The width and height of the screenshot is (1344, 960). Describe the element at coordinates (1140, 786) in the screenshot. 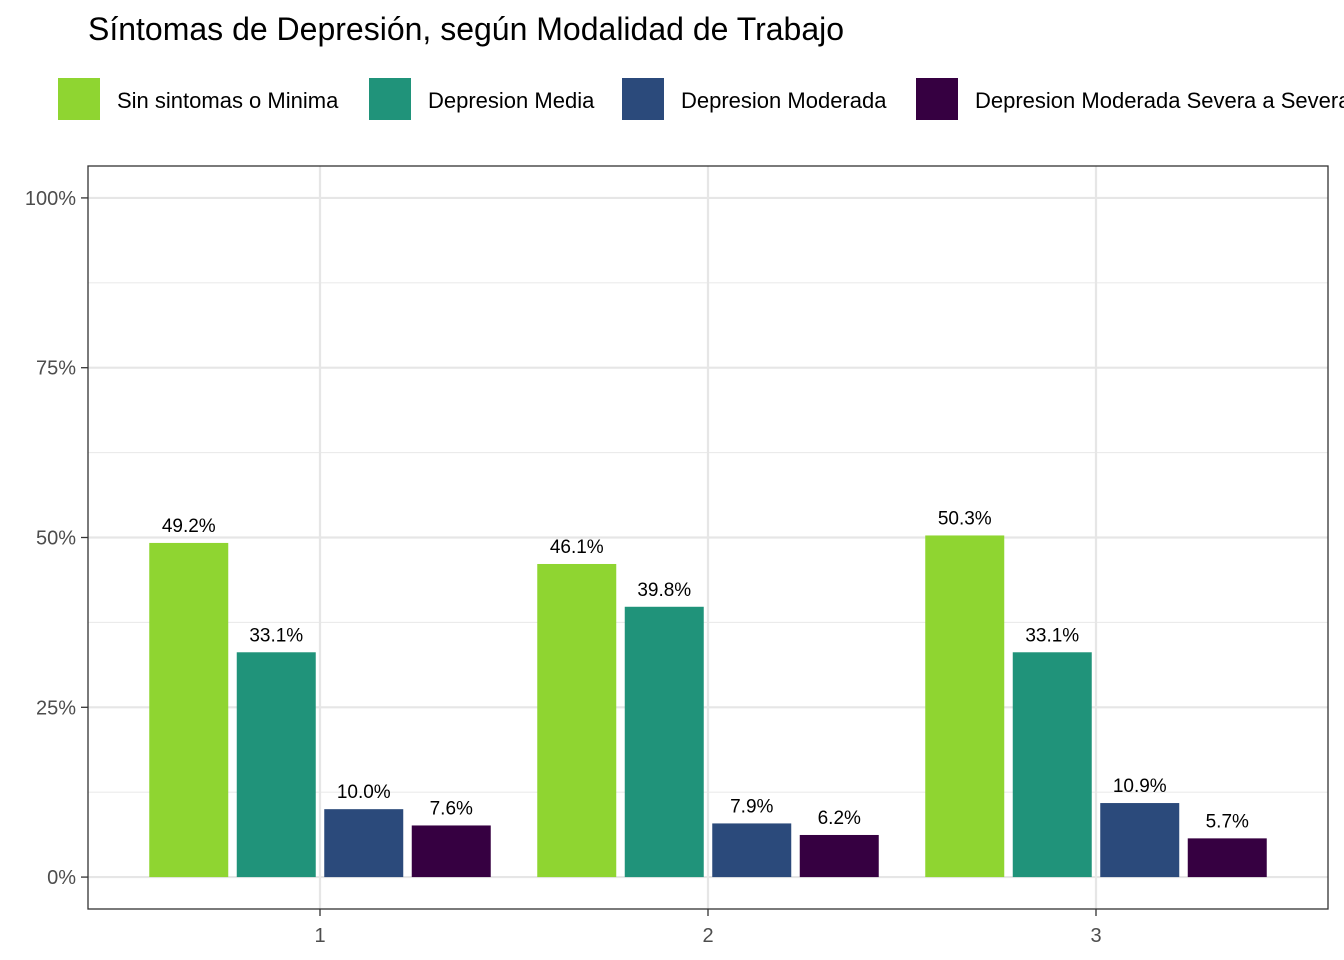

I see `bar-value-label: 10.9%` at that location.